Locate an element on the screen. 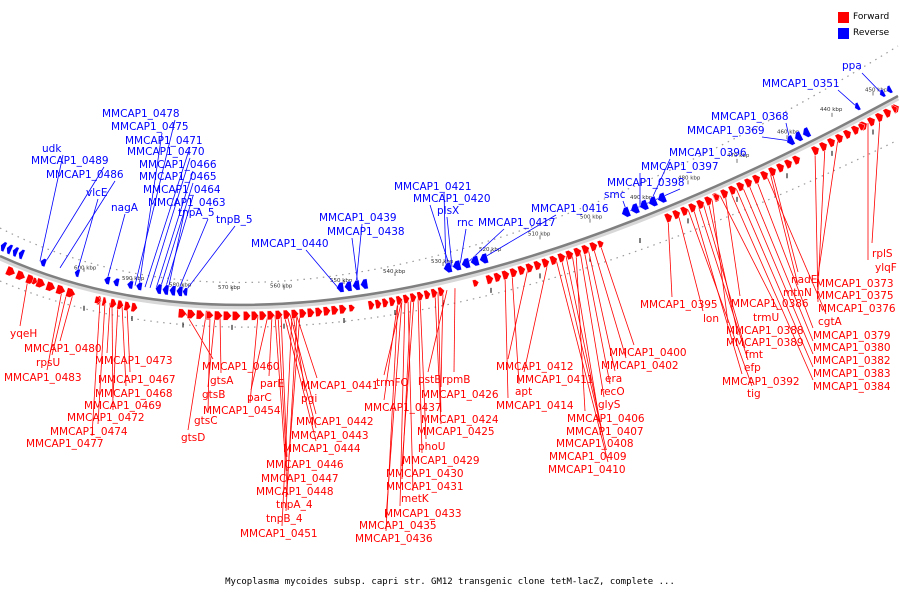  gene-label-mmcap1-0447: MMCAP1_0447 is located at coordinates (300, 479).